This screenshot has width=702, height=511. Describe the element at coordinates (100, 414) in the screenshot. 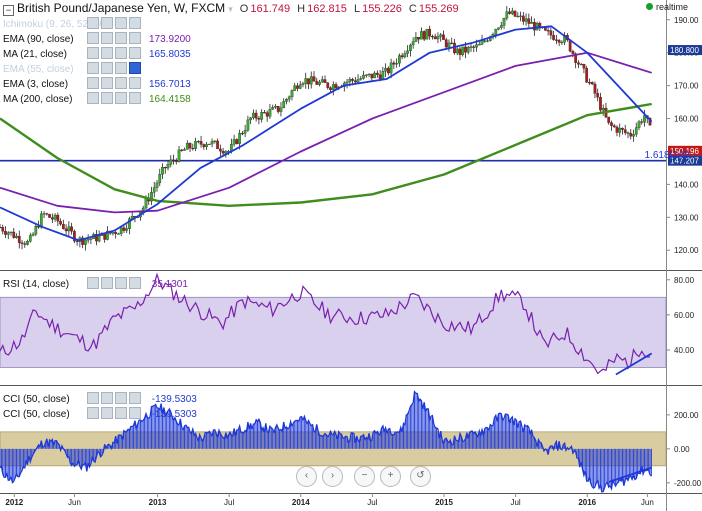

I see `cci-legend-2: CCI (50, close) -139.5303` at that location.